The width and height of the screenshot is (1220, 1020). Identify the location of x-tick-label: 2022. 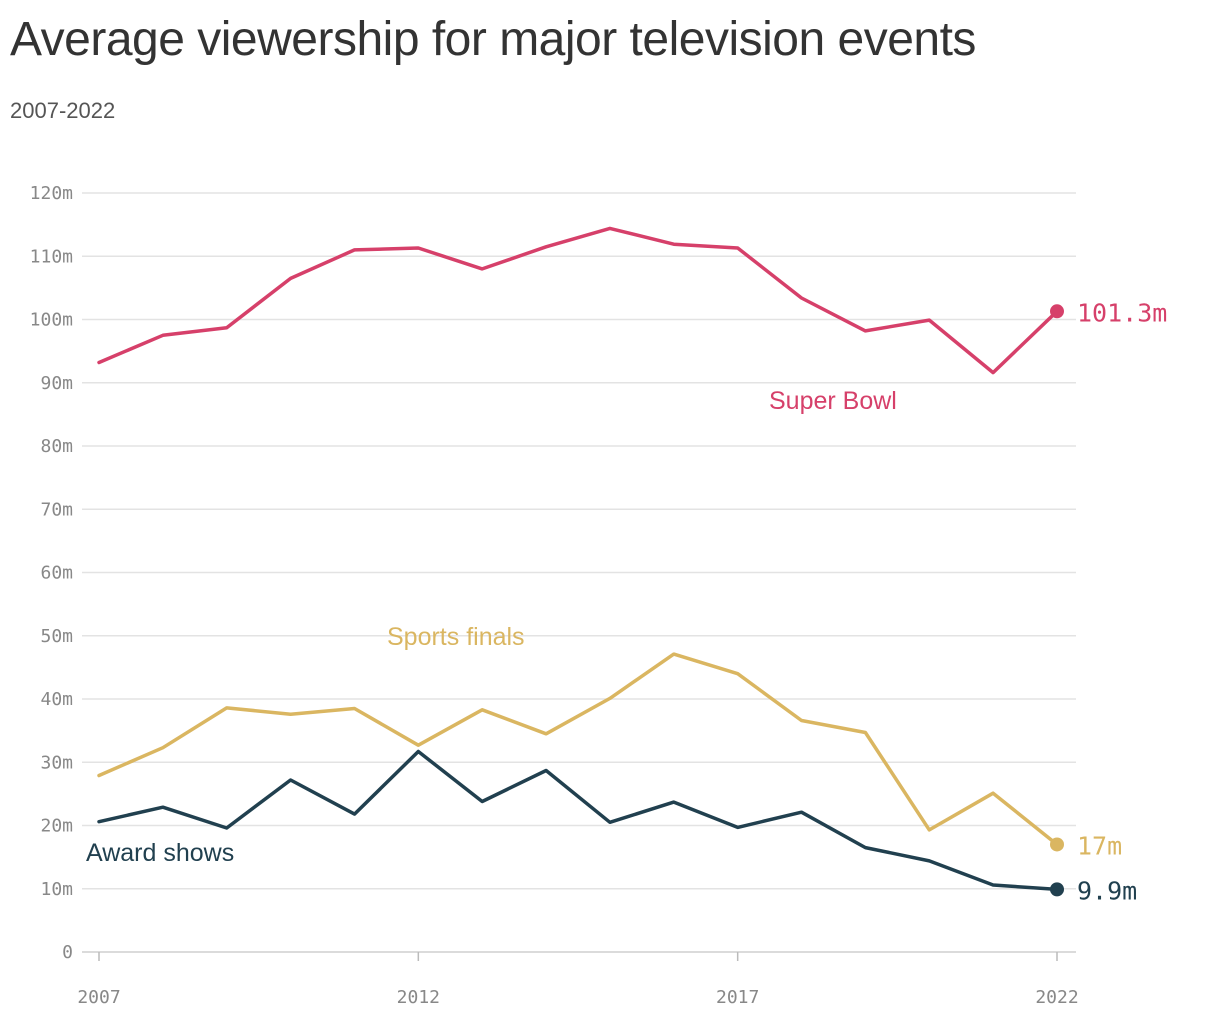
(1056, 997).